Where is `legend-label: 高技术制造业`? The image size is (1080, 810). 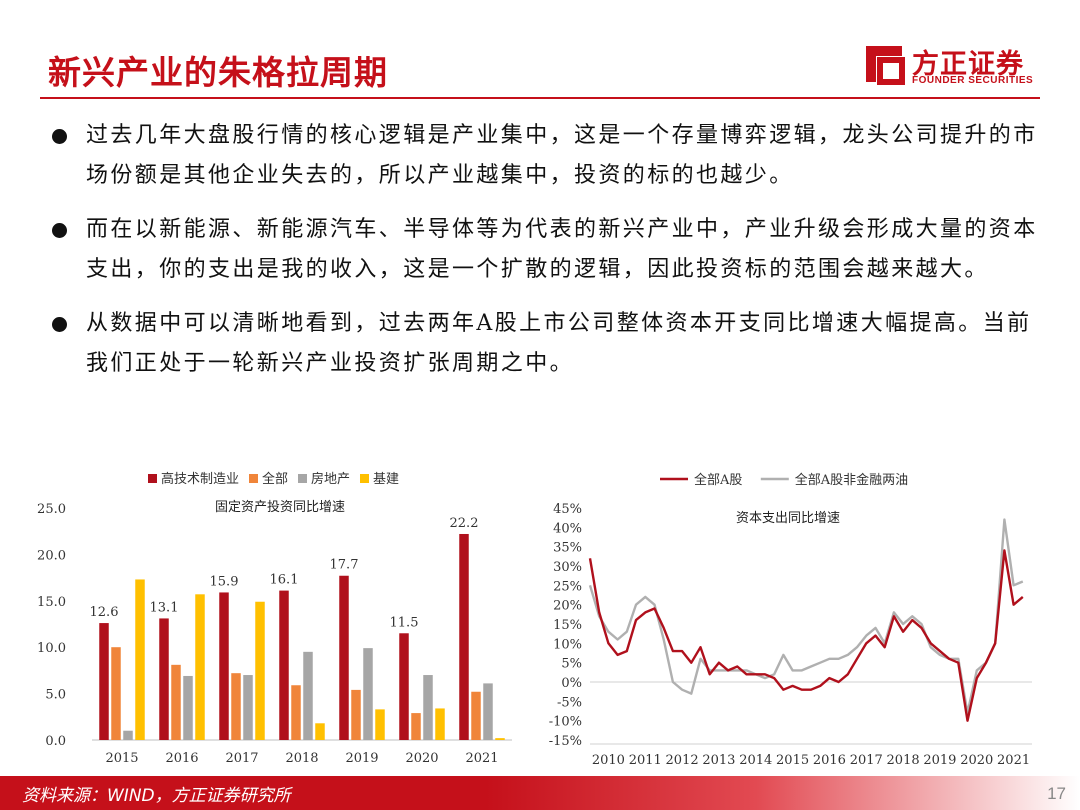
legend-label: 高技术制造业 is located at coordinates (200, 479).